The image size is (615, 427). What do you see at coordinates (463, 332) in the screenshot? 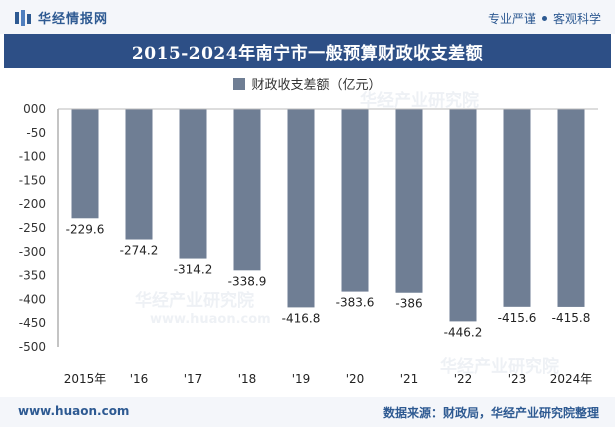
I see `data-label: -446.2` at bounding box center [463, 332].